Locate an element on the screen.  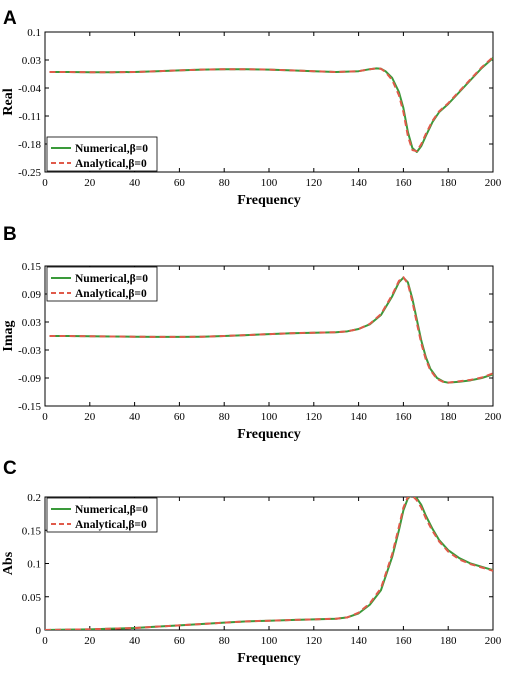
y-tick-label: -0.18 is located at coordinates (29, 145).